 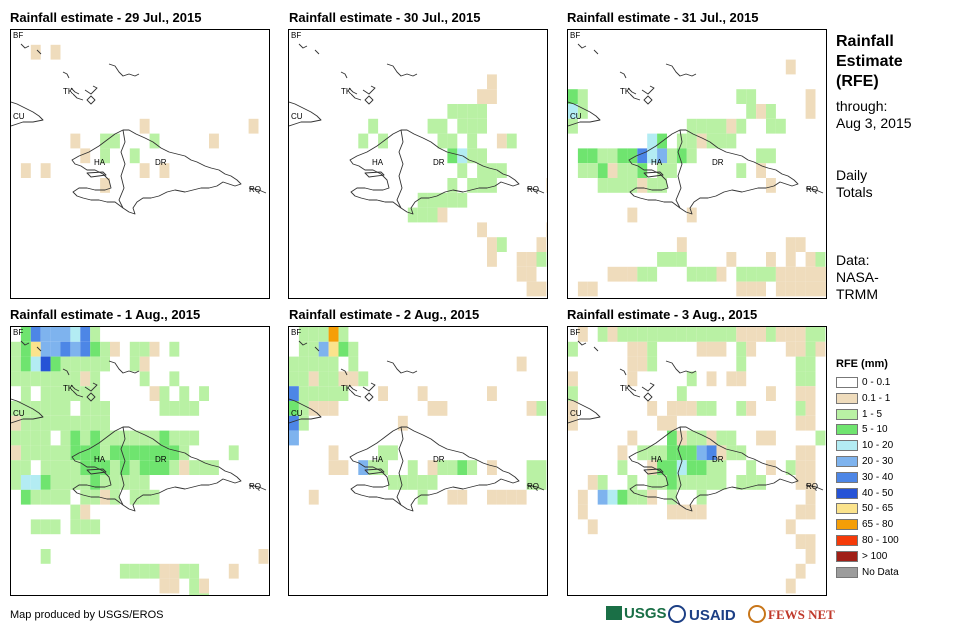 I want to click on cuba-coast, so click(x=27, y=114).